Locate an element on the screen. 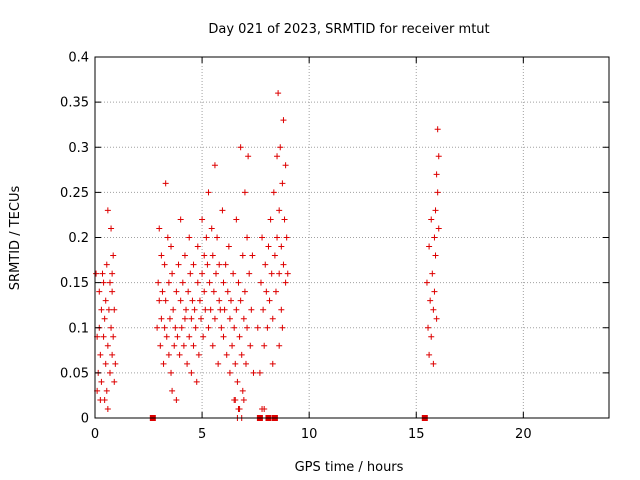  y-tick-label: 0.4 is located at coordinates (78, 58).